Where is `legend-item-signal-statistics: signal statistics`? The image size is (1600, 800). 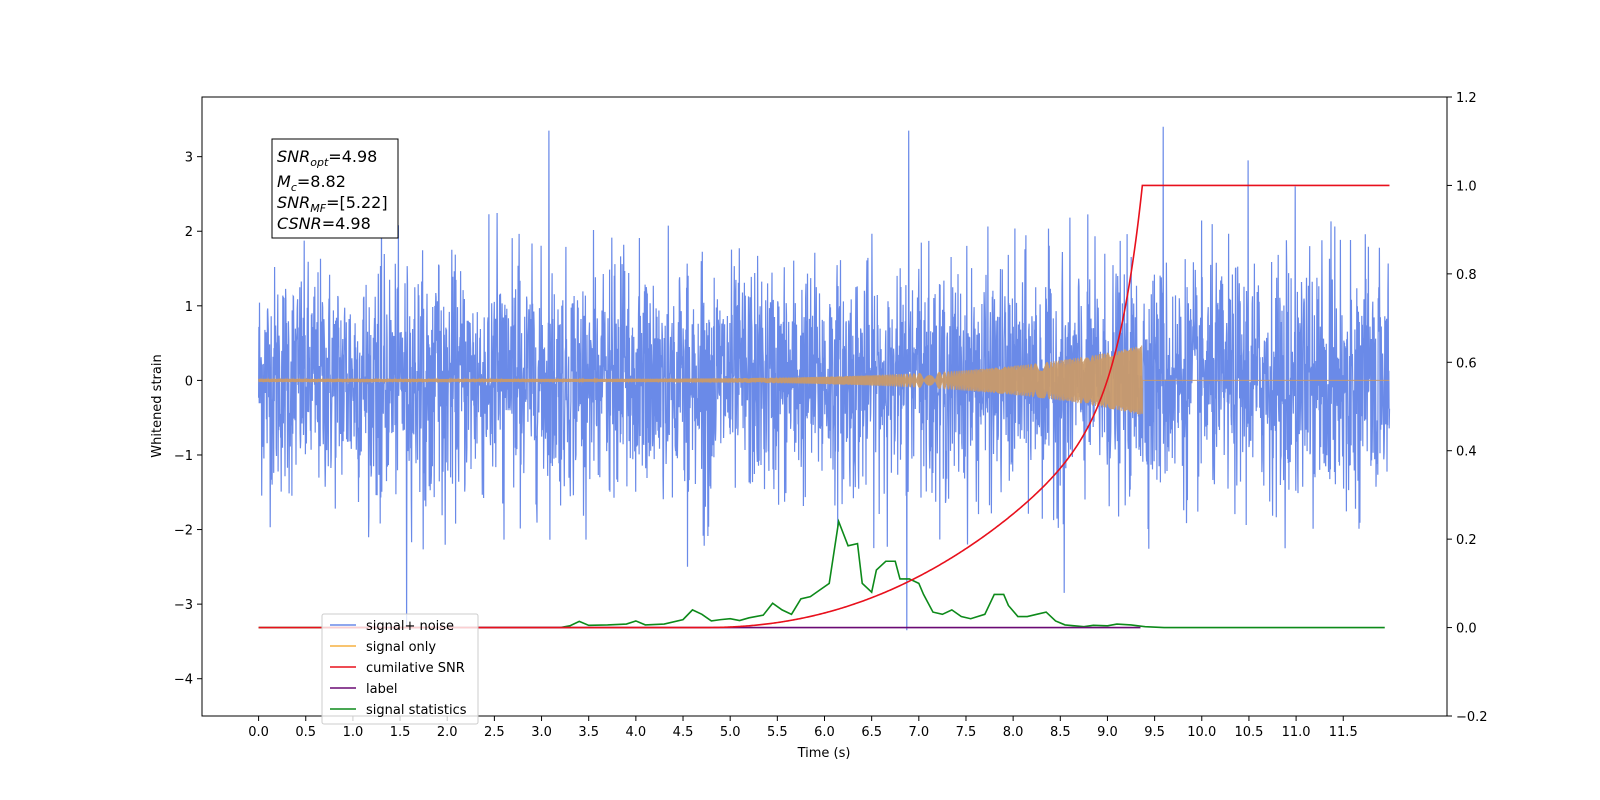 legend-item-signal-statistics: signal statistics is located at coordinates (398, 710).